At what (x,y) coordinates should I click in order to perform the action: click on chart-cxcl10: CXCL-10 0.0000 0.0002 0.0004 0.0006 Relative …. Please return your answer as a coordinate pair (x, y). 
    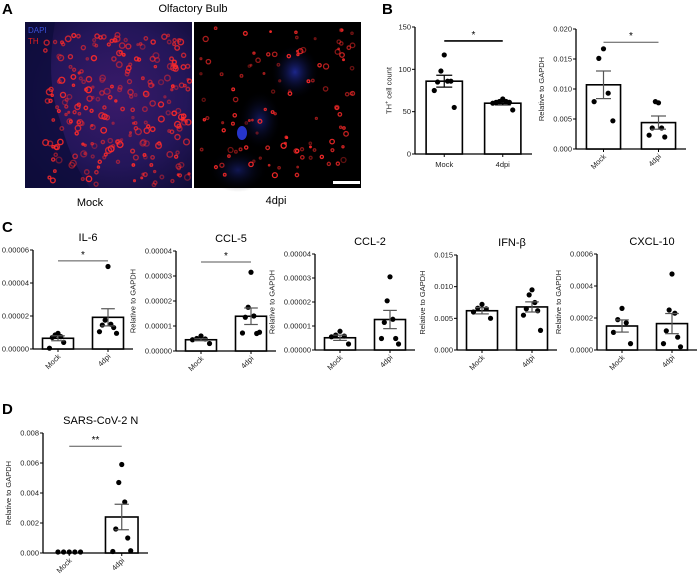
    Looking at the image, I should click on (625, 304).